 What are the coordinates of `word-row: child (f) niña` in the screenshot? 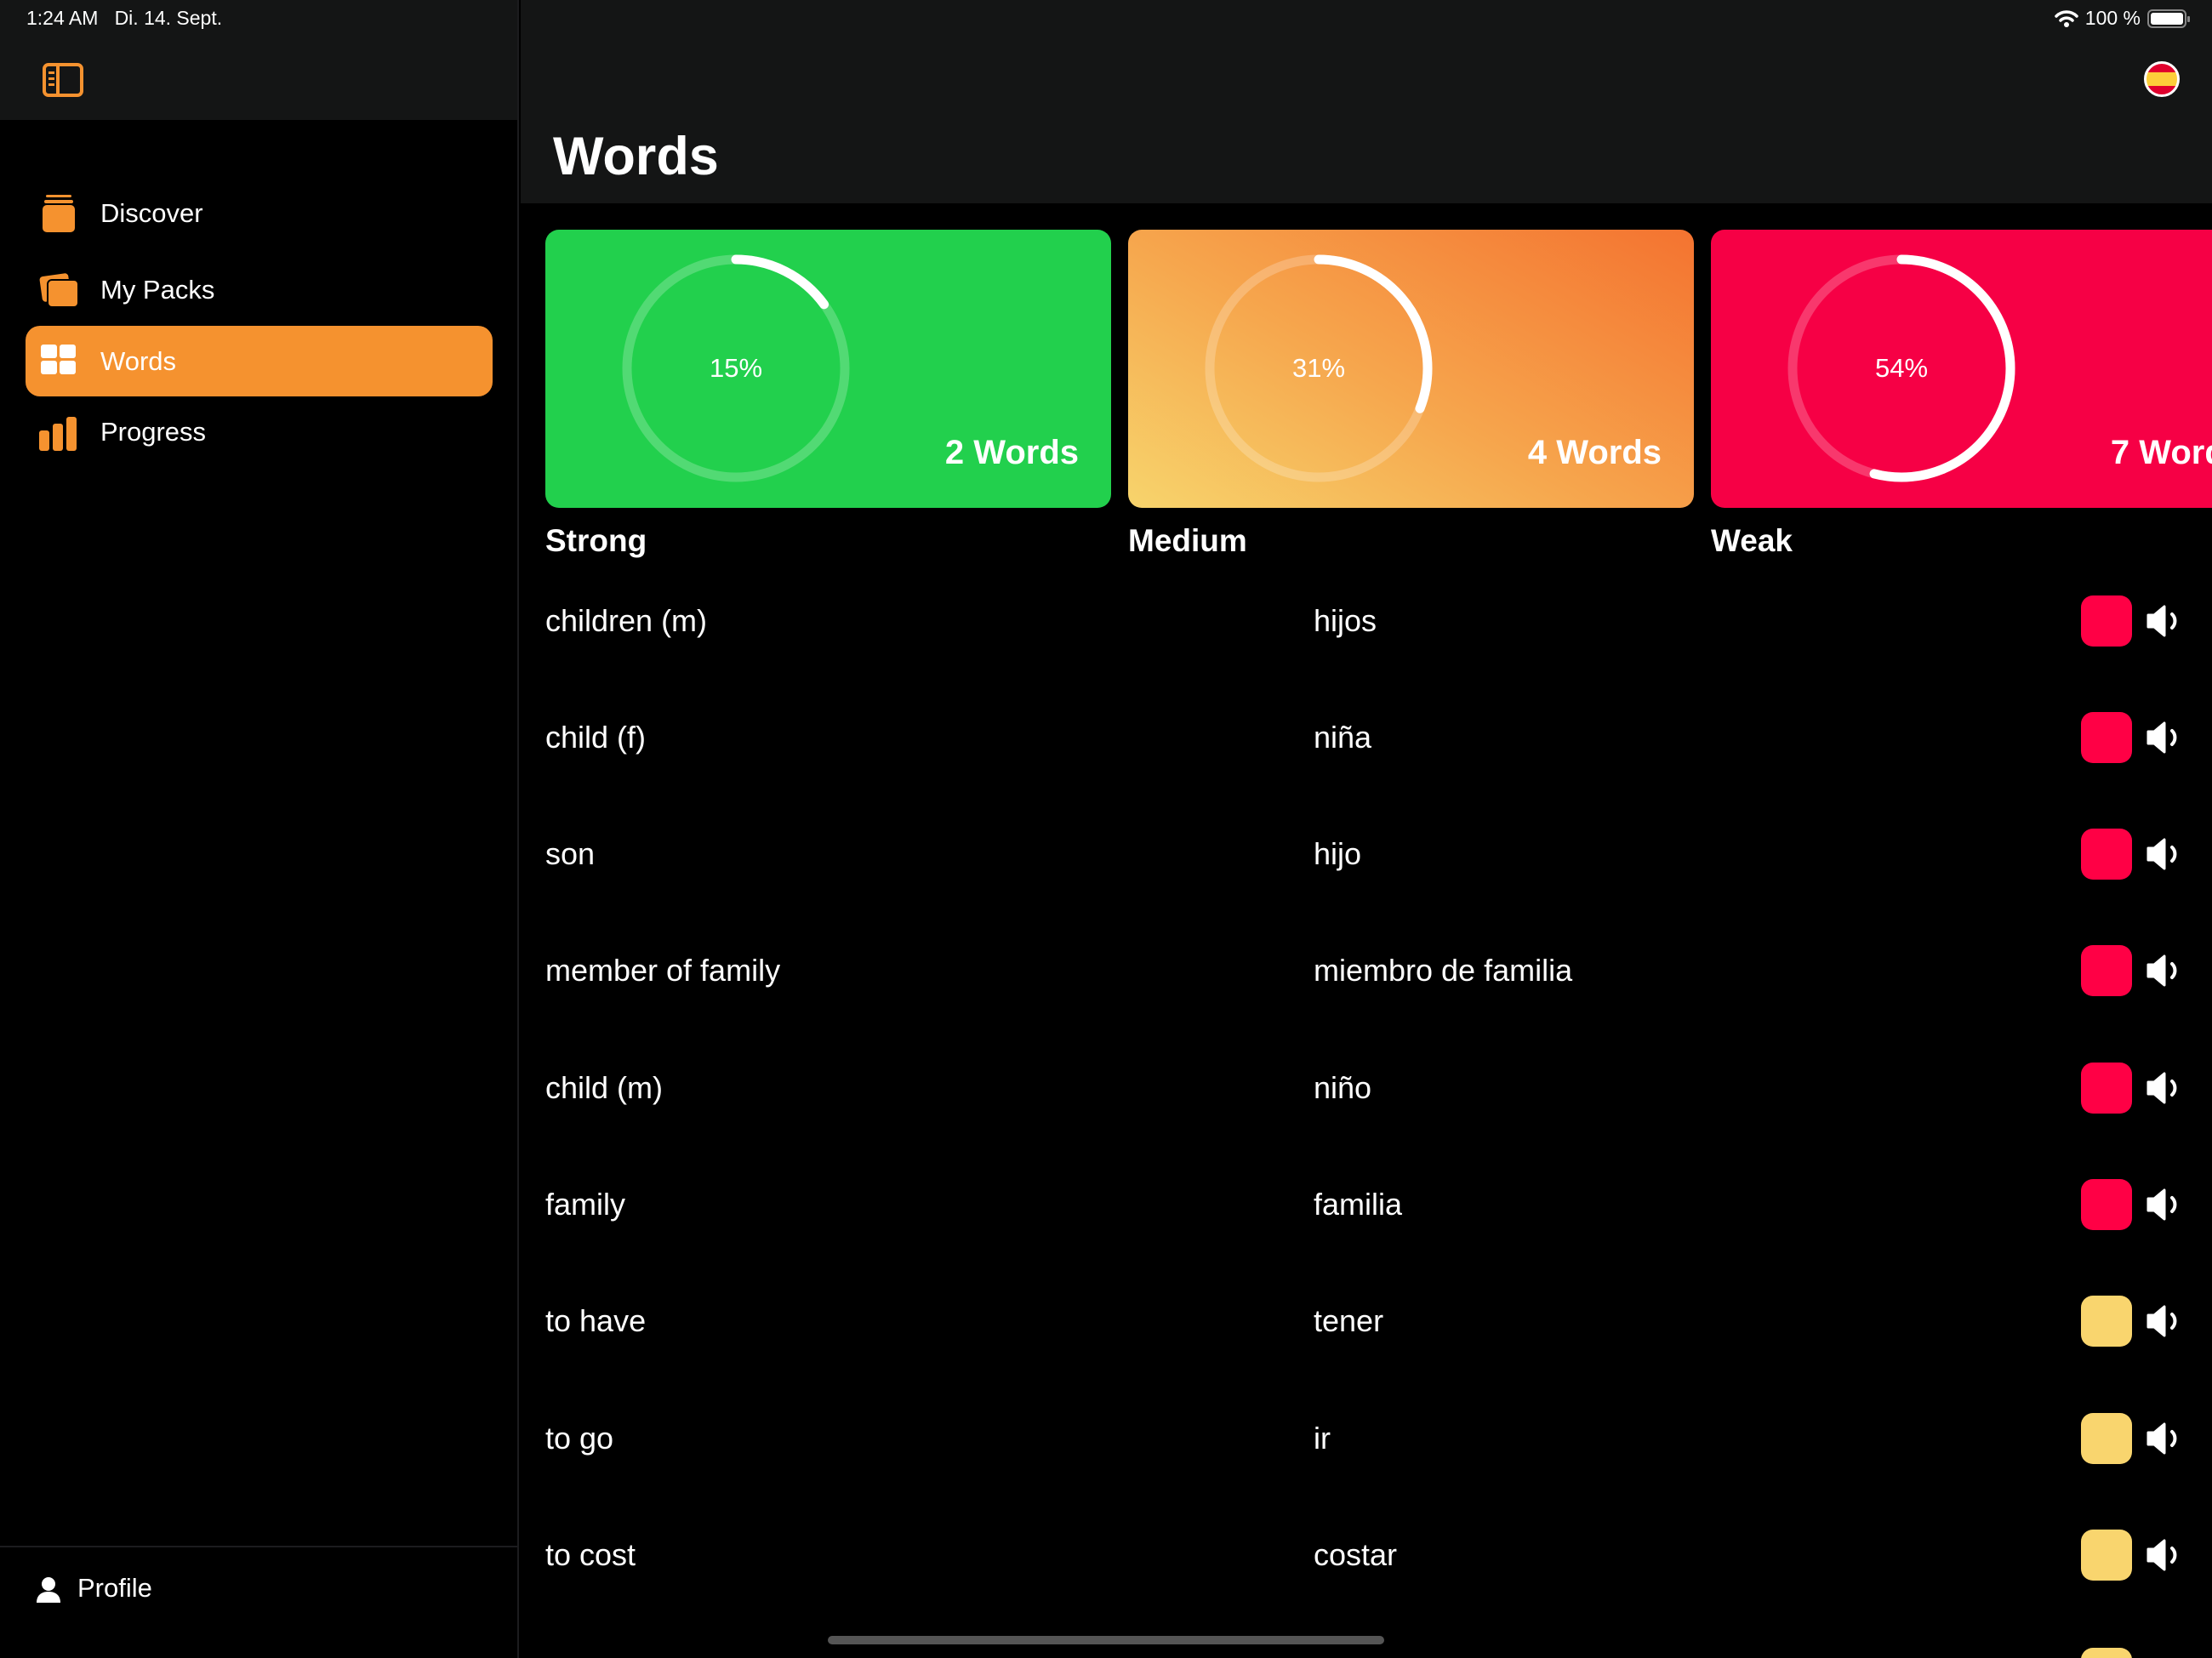 It's located at (1366, 737).